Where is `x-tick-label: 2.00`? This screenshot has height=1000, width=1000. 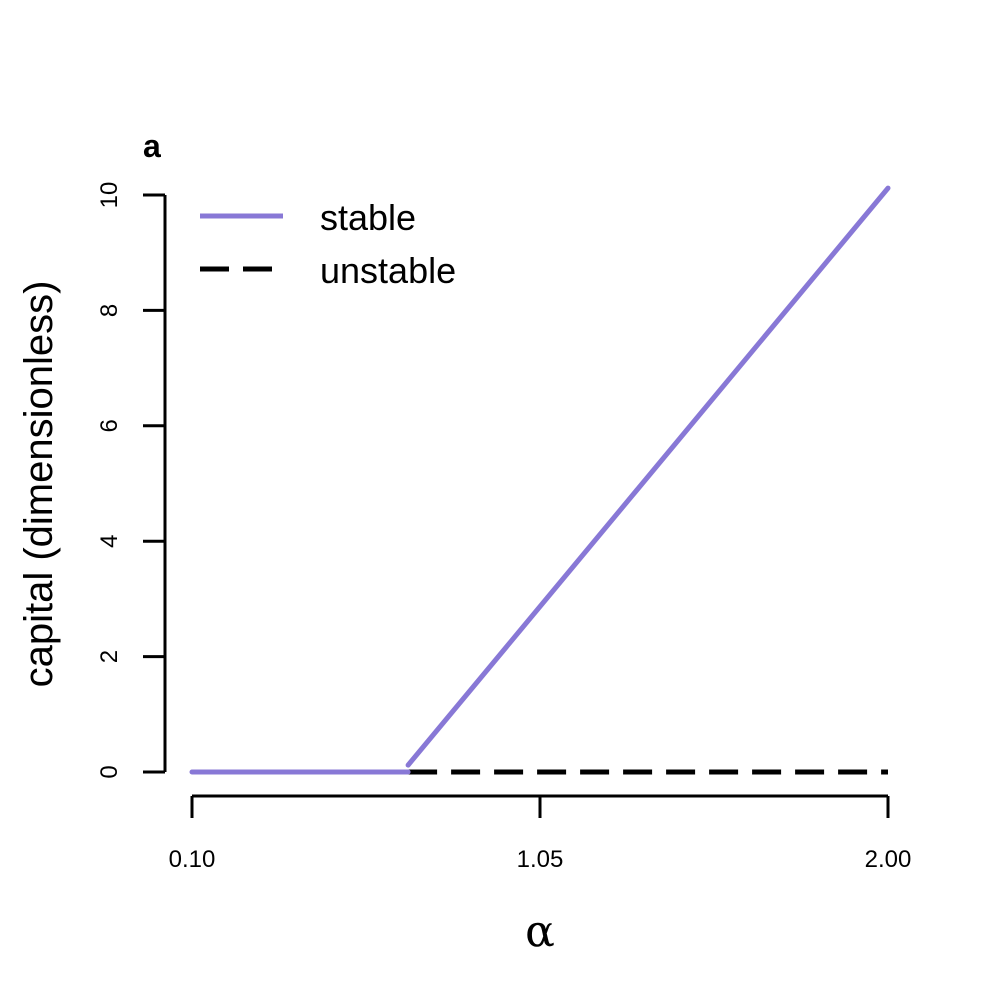
x-tick-label: 2.00 is located at coordinates (888, 859).